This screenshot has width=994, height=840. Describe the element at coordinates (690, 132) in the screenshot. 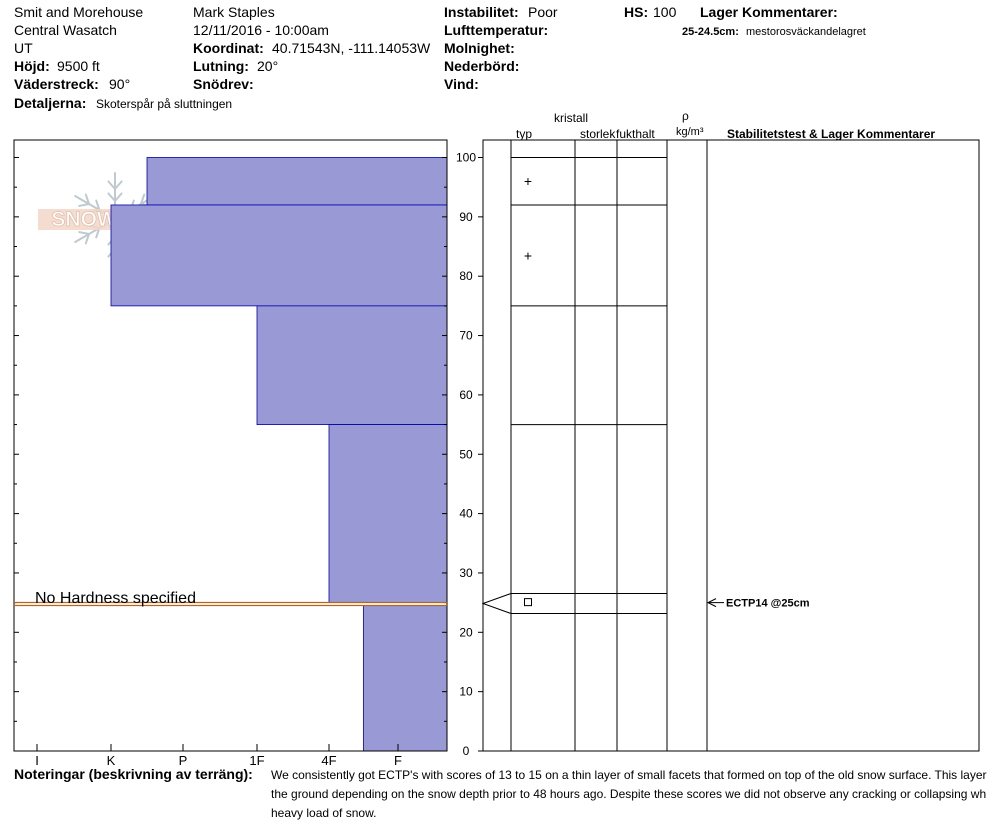

I see `col-density-unit: kg/m³` at that location.